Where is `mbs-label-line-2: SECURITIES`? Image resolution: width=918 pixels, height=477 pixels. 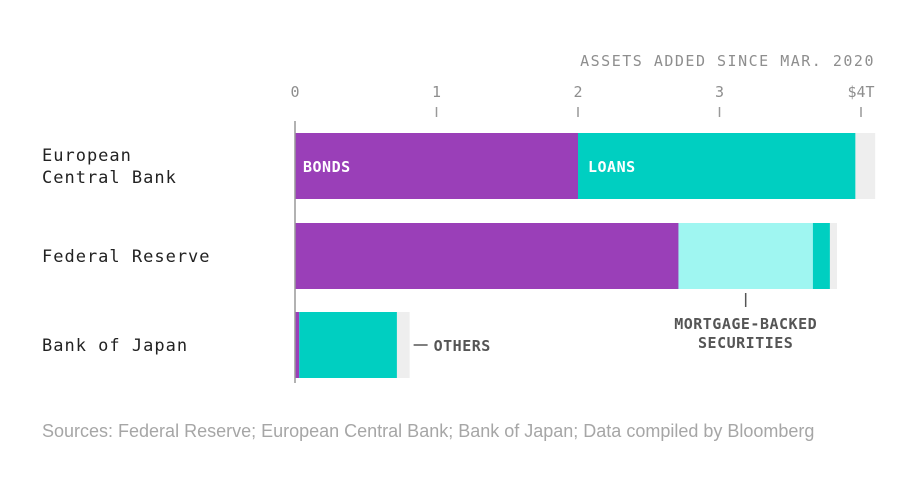 mbs-label-line-2: SECURITIES is located at coordinates (745, 343).